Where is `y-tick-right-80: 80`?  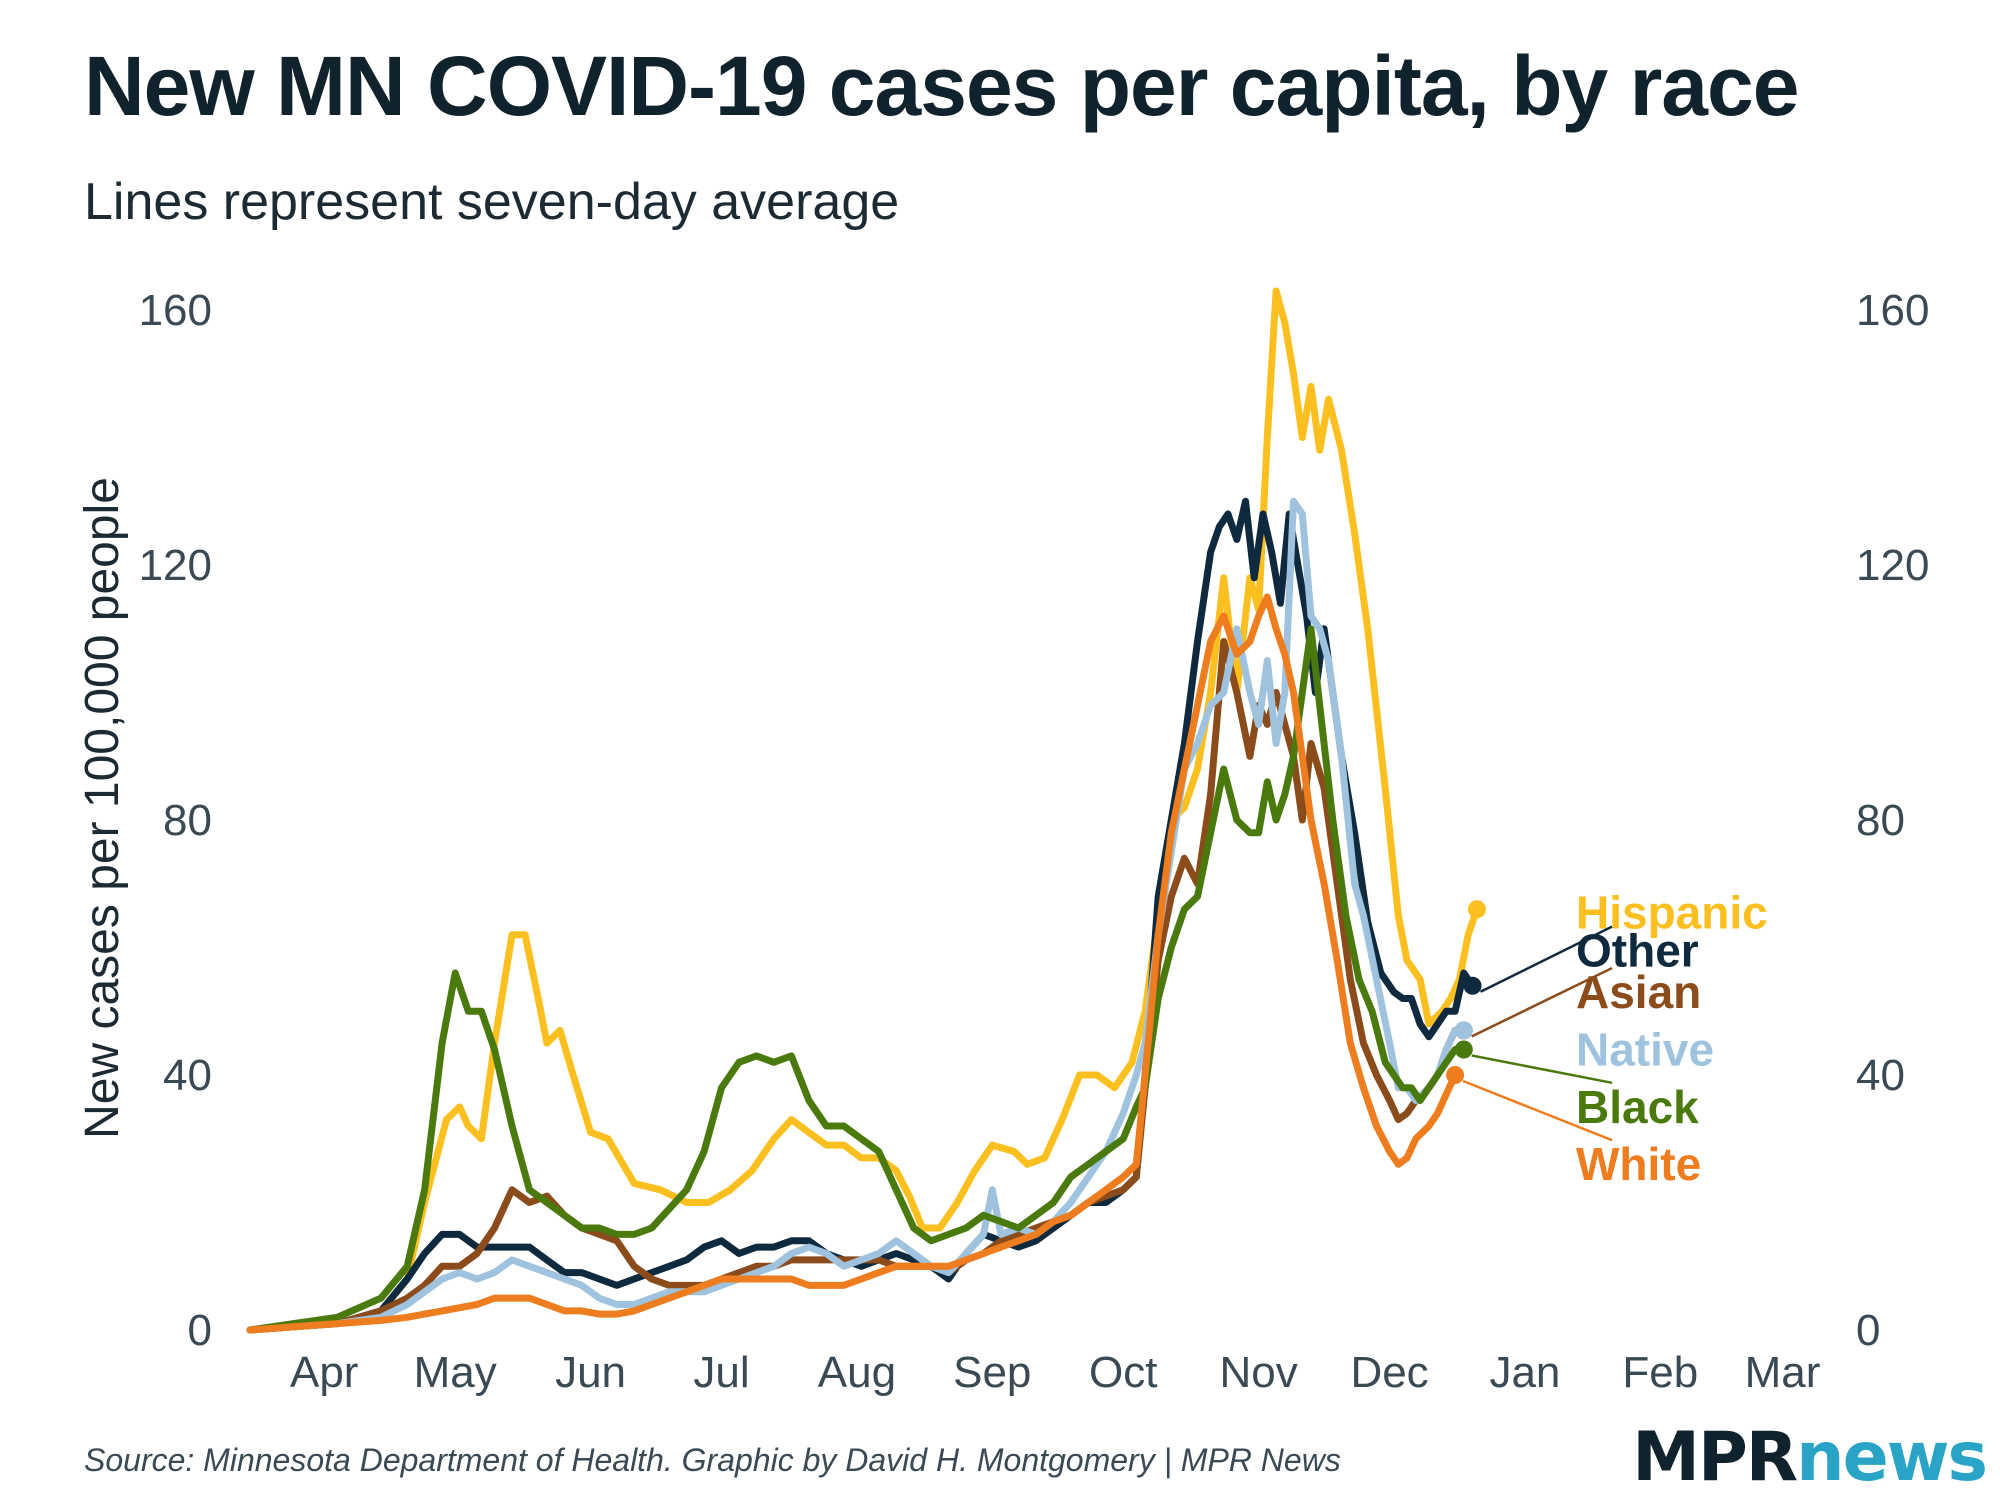 y-tick-right-80: 80 is located at coordinates (1880, 820).